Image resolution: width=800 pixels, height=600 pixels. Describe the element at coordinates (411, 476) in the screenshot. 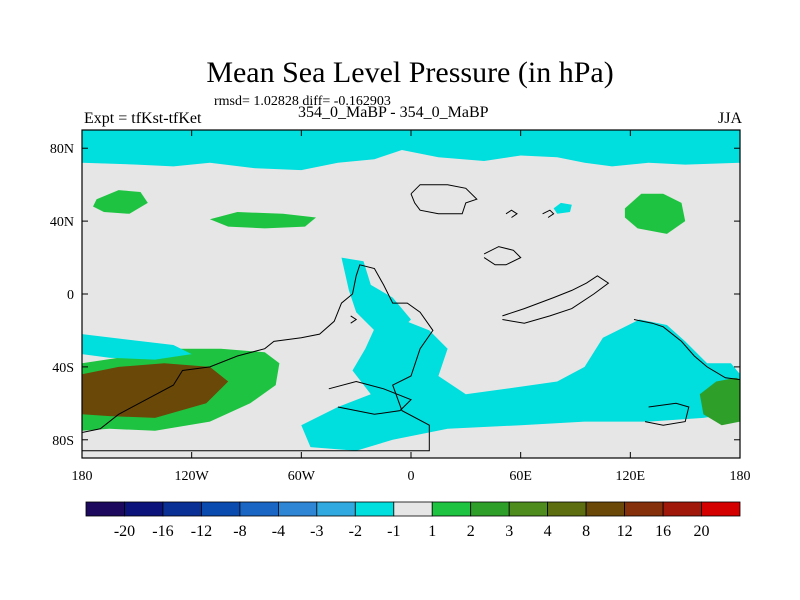

I see `x-tick-label: 0` at that location.